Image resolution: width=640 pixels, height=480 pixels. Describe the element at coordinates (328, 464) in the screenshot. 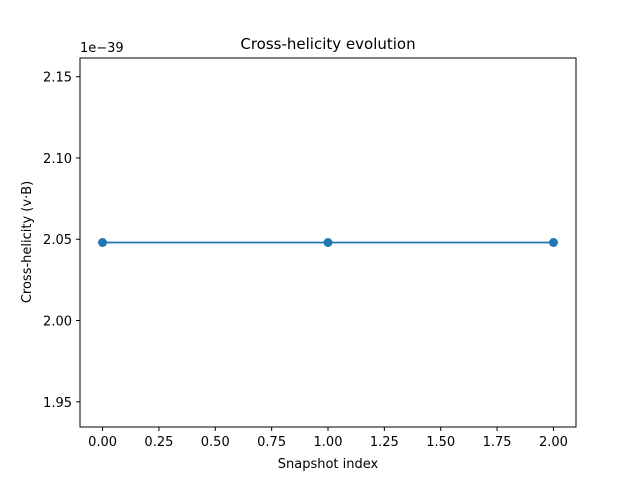

I see `x-axis-label: Snapshot index` at that location.